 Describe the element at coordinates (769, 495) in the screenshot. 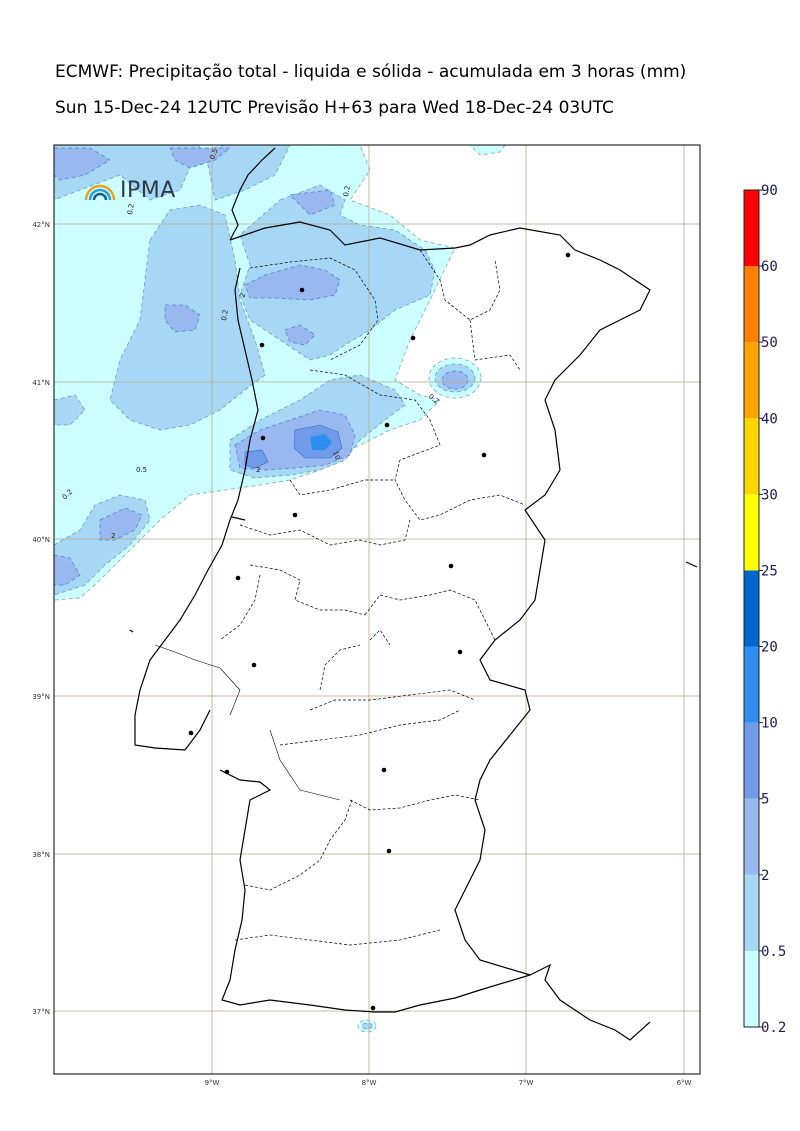

I see `colorbar-label: 30` at that location.